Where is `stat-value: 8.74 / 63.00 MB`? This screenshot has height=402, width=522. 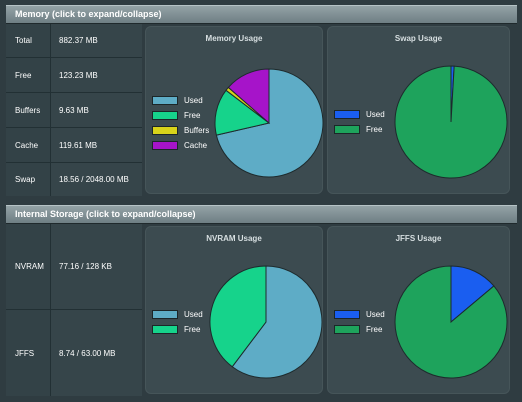
stat-value: 8.74 / 63.00 MB is located at coordinates (87, 353).